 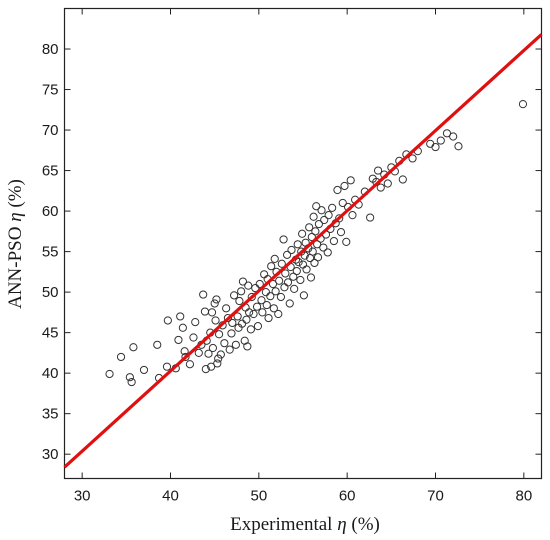 I want to click on y-tick-label: 55, so click(x=50, y=252).